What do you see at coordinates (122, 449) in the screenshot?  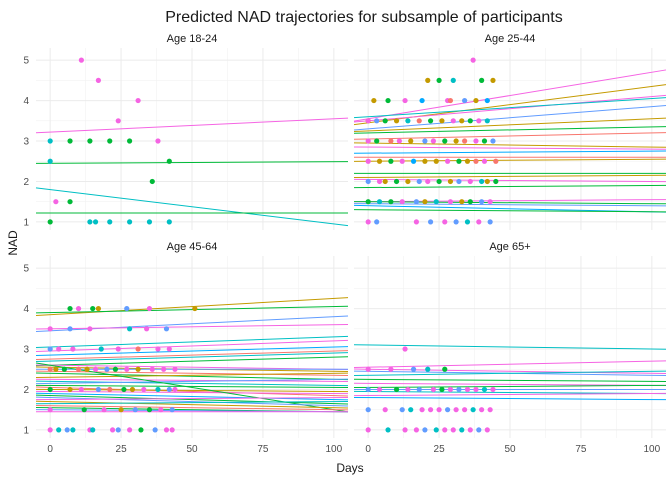 I see `x-tick-label: 25` at bounding box center [122, 449].